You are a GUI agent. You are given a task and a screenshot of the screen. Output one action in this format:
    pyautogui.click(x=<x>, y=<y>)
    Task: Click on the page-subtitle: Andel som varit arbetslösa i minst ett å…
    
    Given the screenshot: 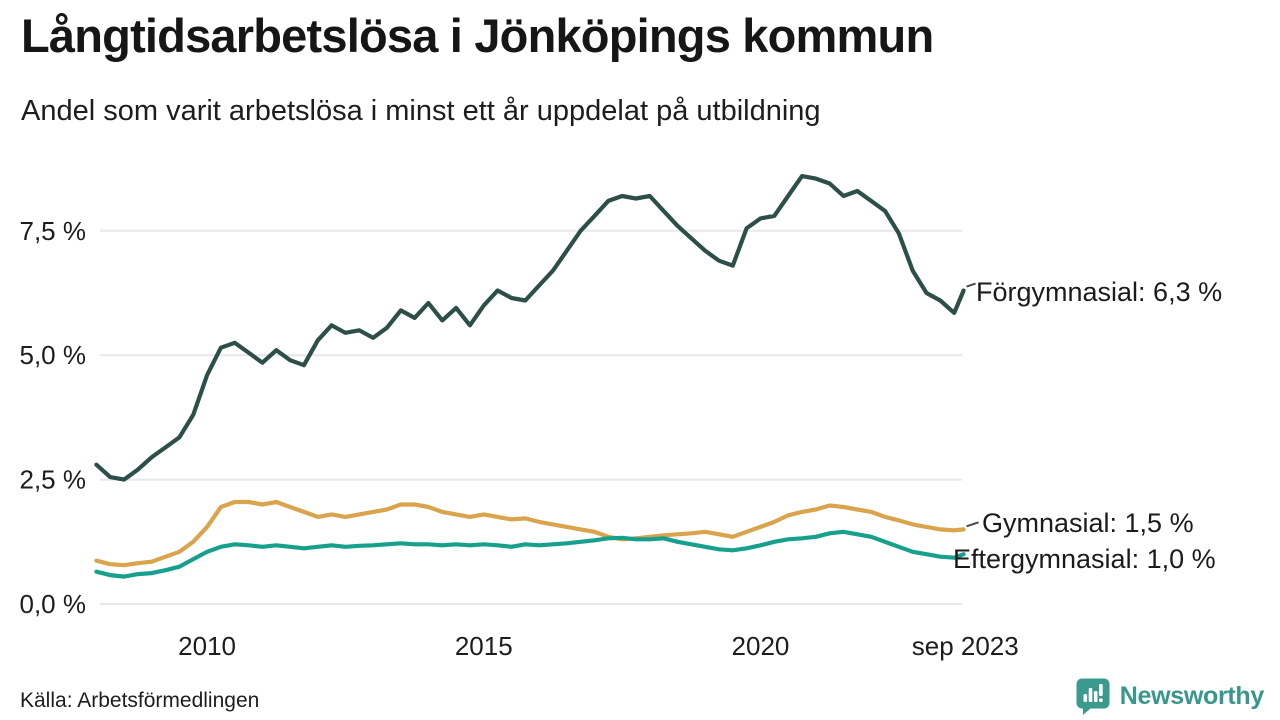 What is the action you would take?
    pyautogui.click(x=421, y=111)
    